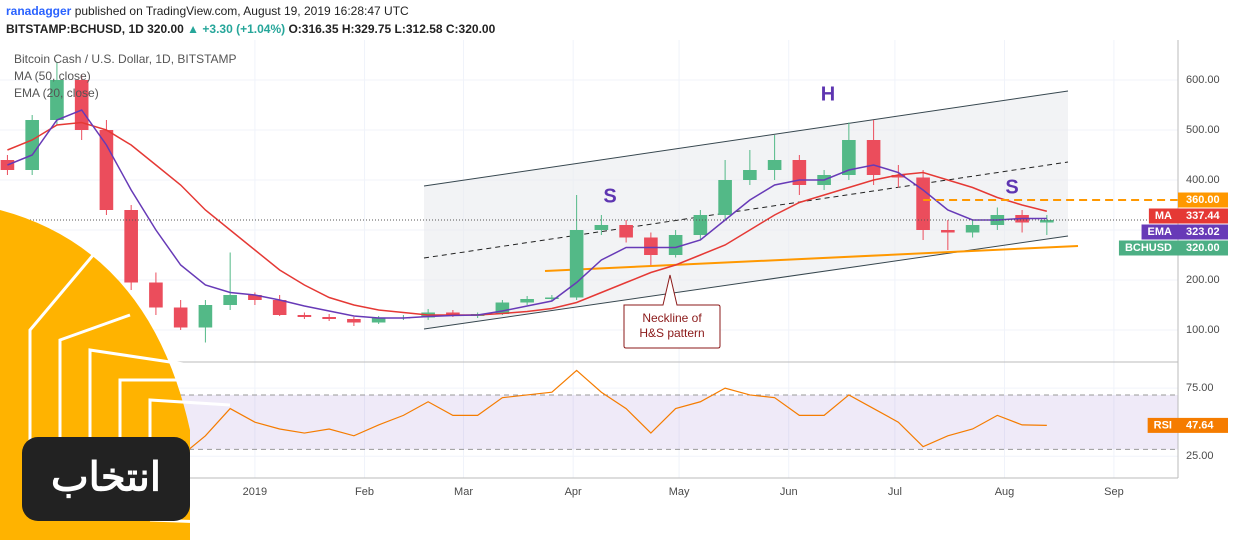  Describe the element at coordinates (789, 492) in the screenshot. I see `x-tick-label: Jun` at that location.